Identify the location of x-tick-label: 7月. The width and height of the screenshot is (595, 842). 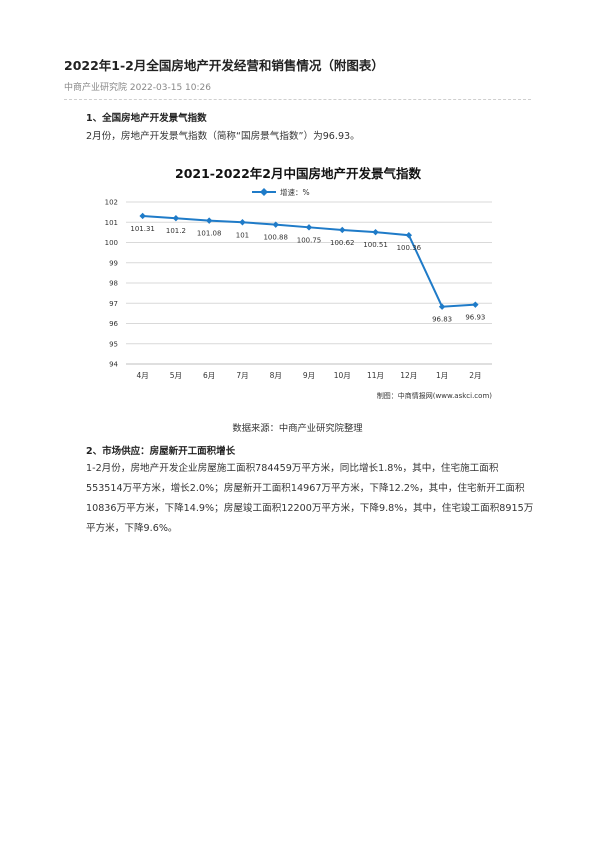
(242, 375).